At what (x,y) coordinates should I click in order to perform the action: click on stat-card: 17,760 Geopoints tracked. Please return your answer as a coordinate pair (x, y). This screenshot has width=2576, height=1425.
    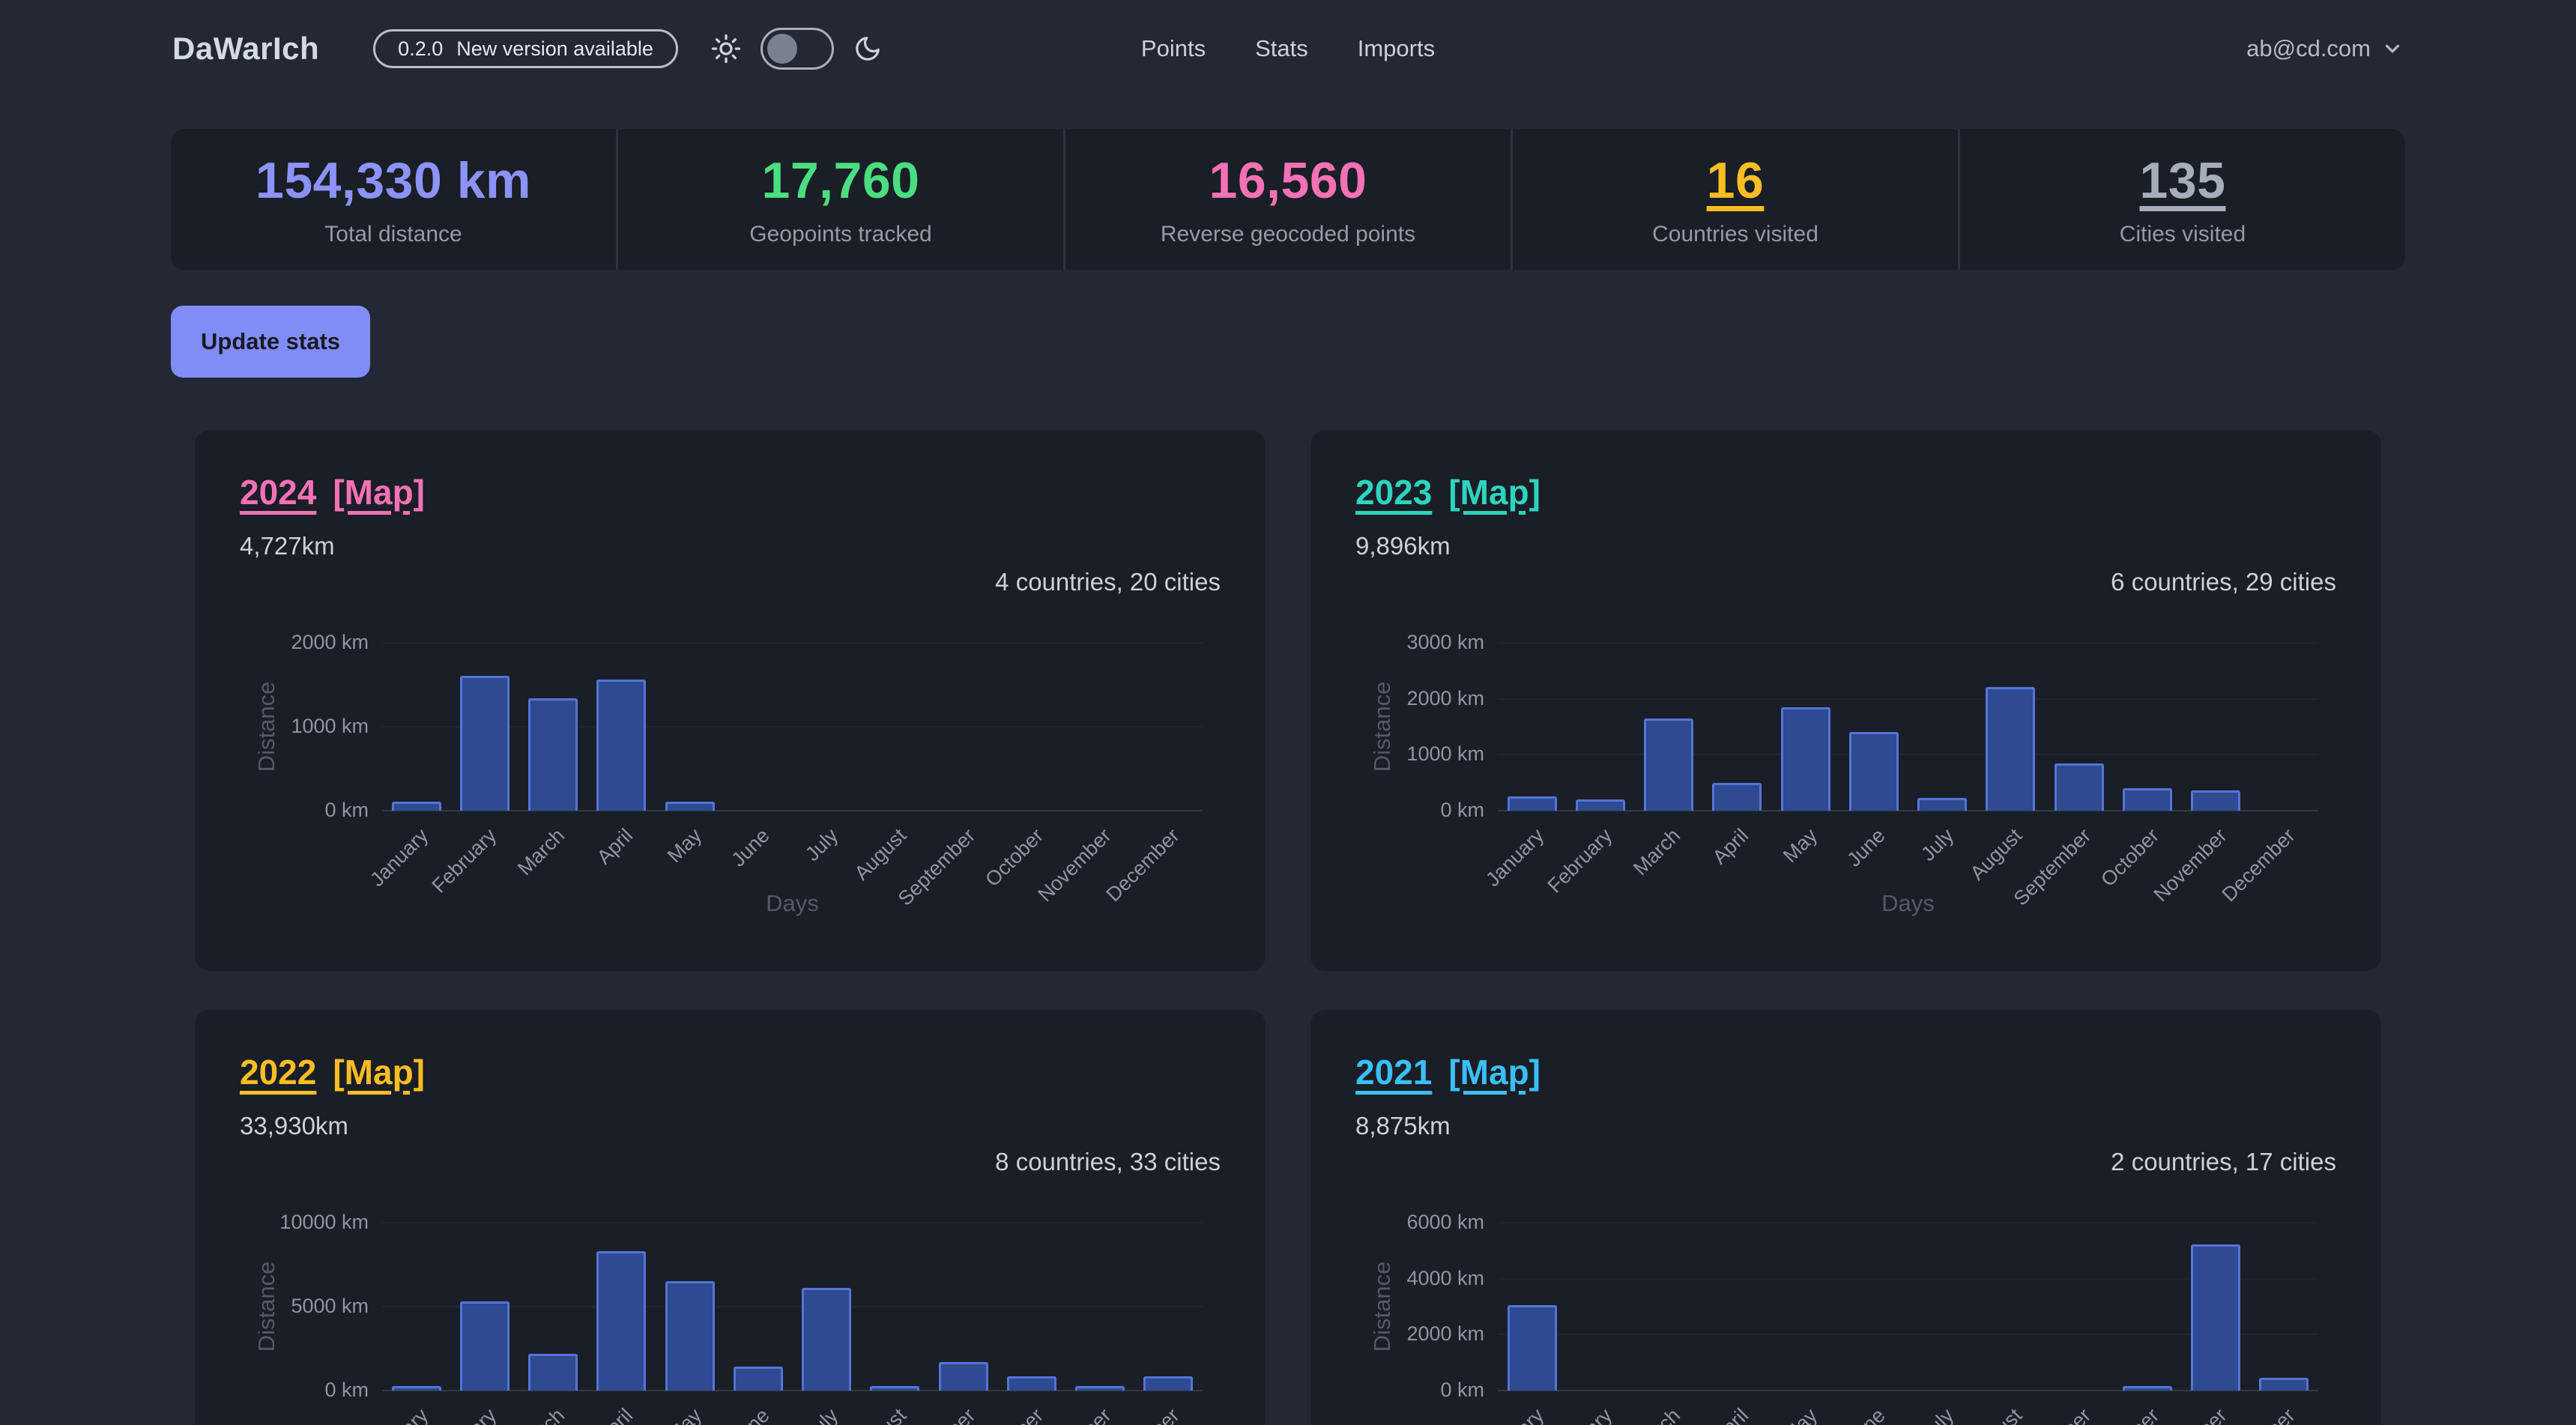
    Looking at the image, I should click on (839, 200).